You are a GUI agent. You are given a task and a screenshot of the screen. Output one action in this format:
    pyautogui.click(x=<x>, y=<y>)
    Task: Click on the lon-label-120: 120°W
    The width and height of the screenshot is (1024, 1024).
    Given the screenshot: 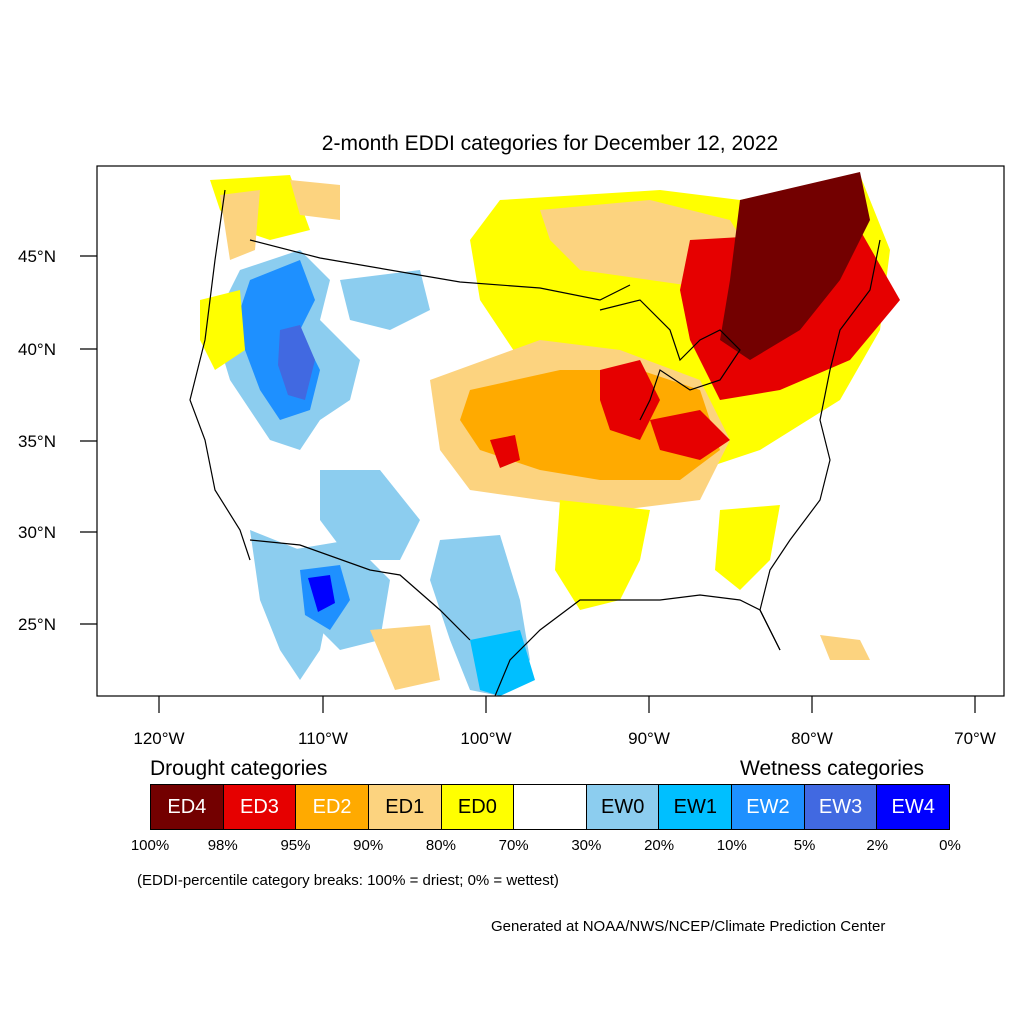 What is the action you would take?
    pyautogui.click(x=159, y=738)
    